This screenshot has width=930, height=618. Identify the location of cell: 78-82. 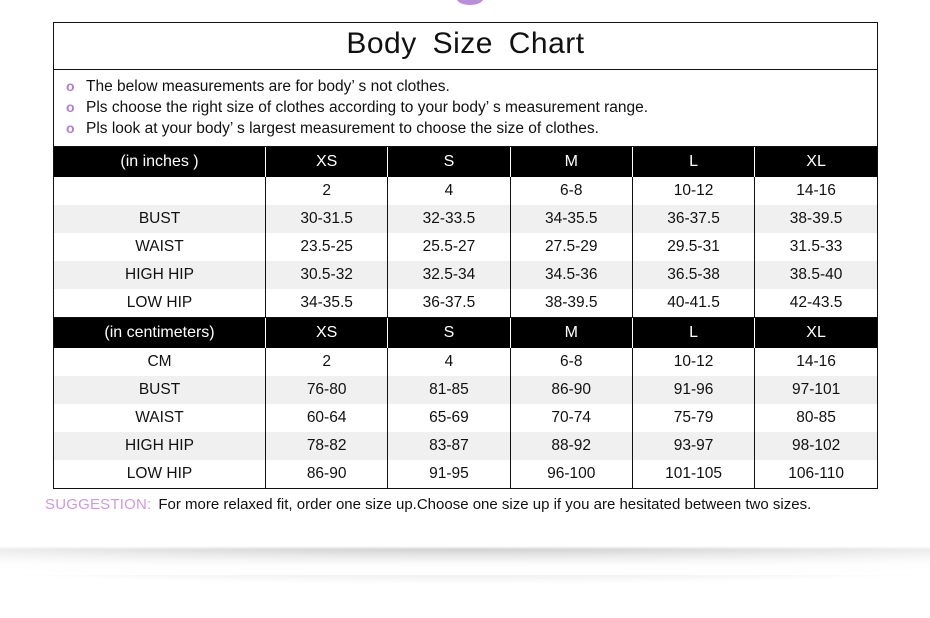
(326, 445).